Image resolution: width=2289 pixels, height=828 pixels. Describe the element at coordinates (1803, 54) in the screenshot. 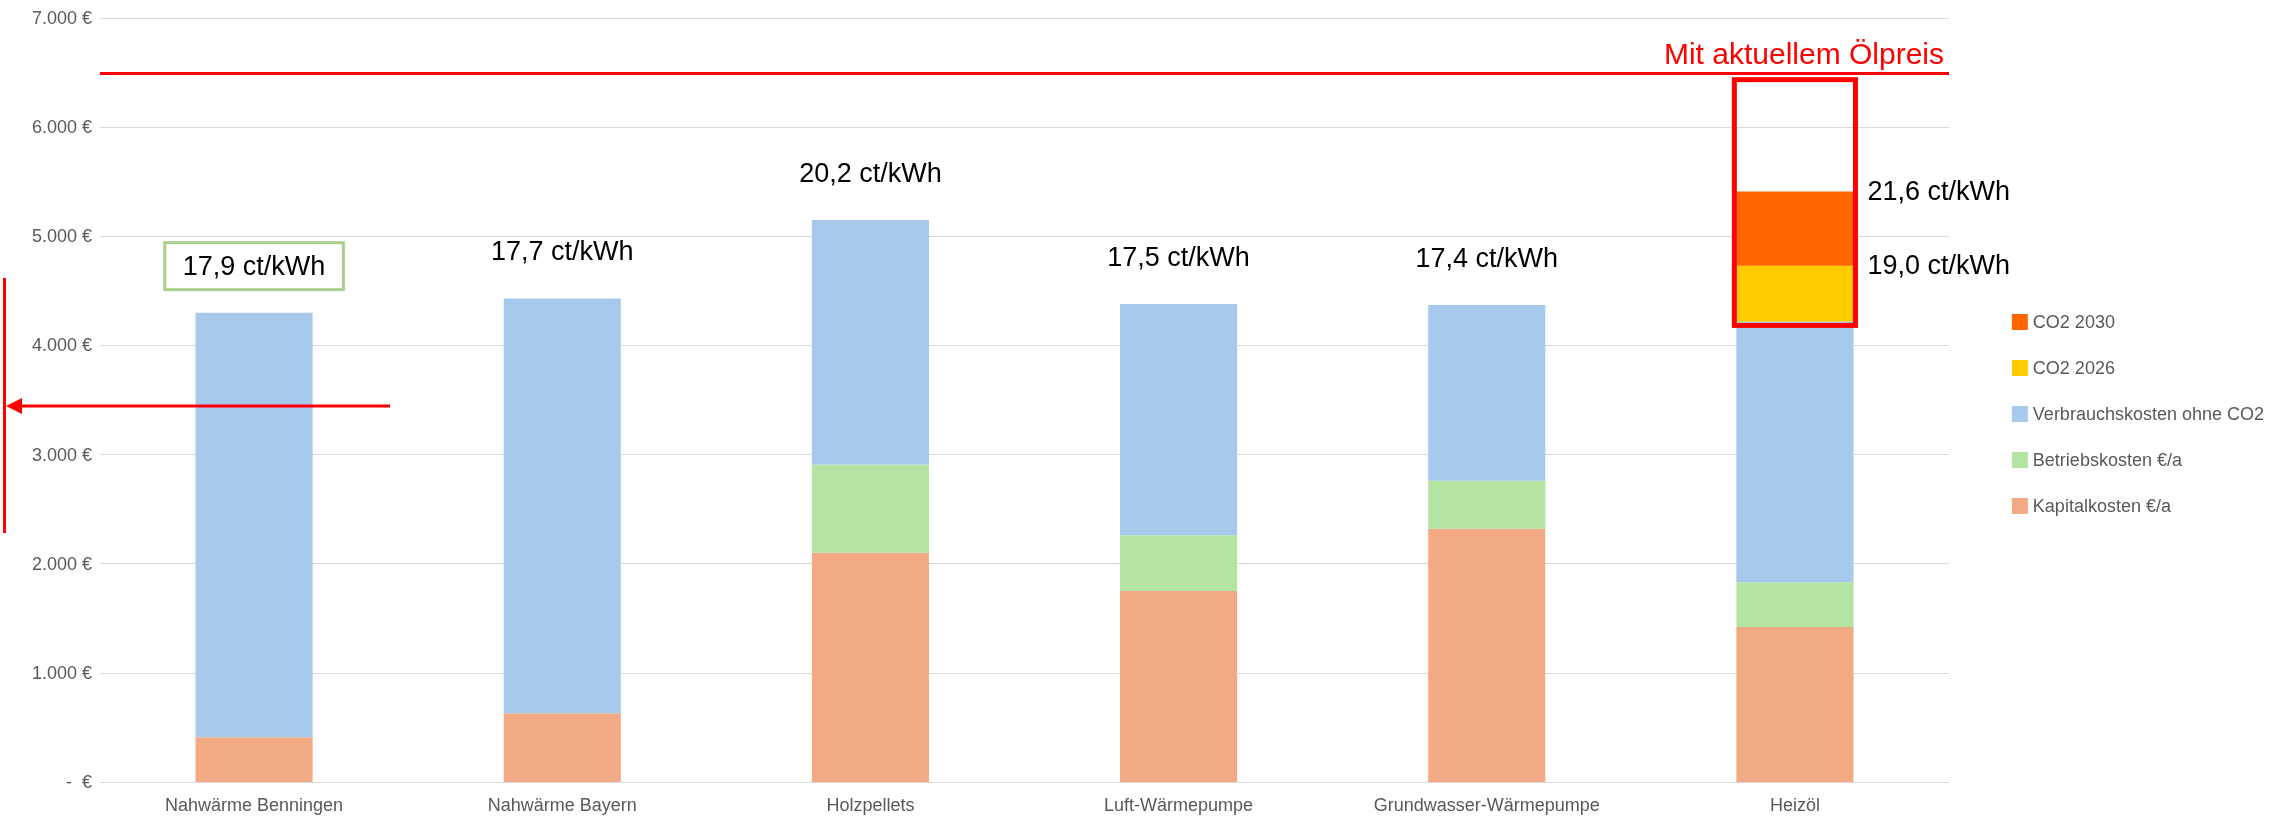

I see `ref-line-label: Mit aktuellem Ölpreis` at that location.